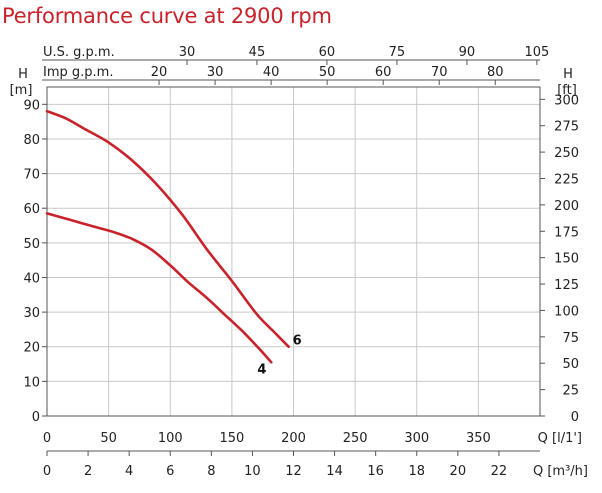  Describe the element at coordinates (47, 471) in the screenshot. I see `m3h-tick-label: 0` at that location.